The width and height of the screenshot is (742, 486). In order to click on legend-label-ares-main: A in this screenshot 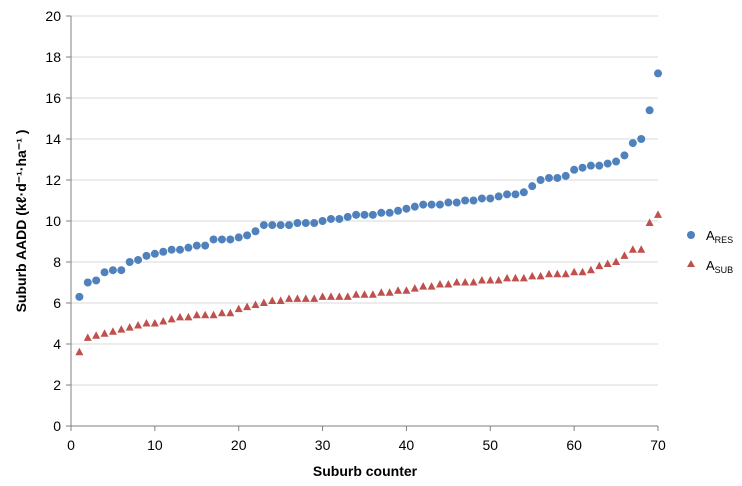, I will do `click(710, 235)`.